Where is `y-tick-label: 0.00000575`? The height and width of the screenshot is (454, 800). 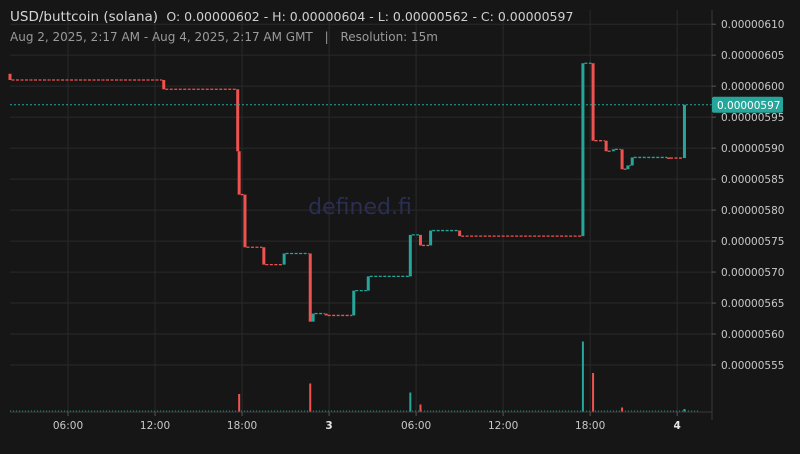
y-tick-label: 0.00000575 is located at coordinates (752, 242).